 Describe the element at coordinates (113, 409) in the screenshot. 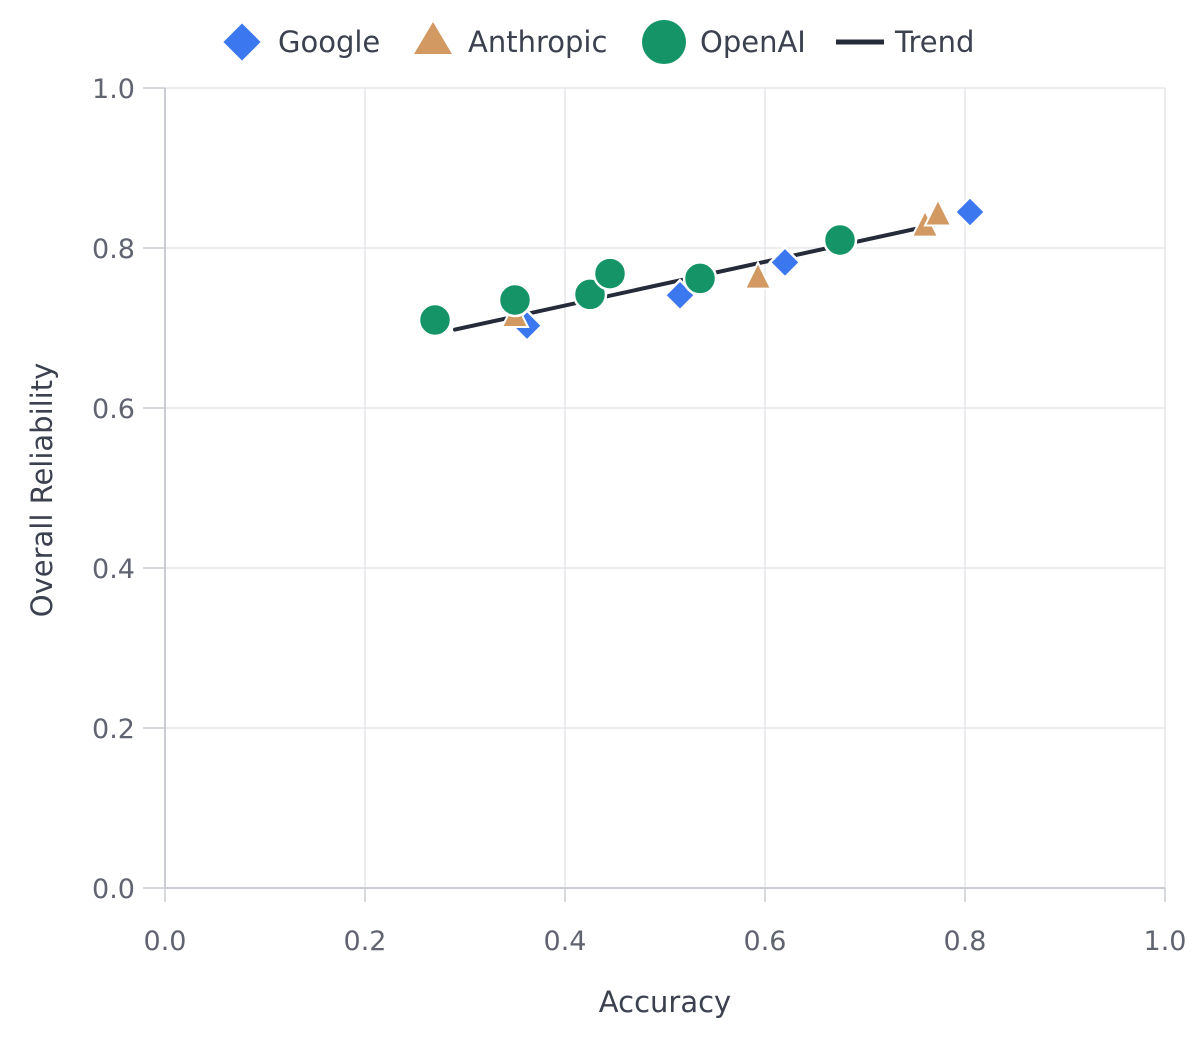

I see `y-tick-label: 0.6` at that location.